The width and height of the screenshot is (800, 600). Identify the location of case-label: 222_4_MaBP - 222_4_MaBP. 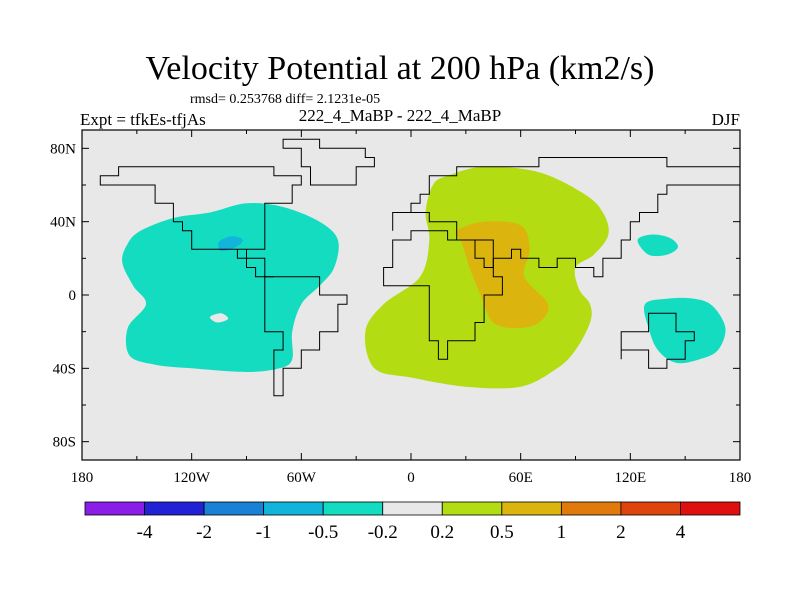
(400, 115).